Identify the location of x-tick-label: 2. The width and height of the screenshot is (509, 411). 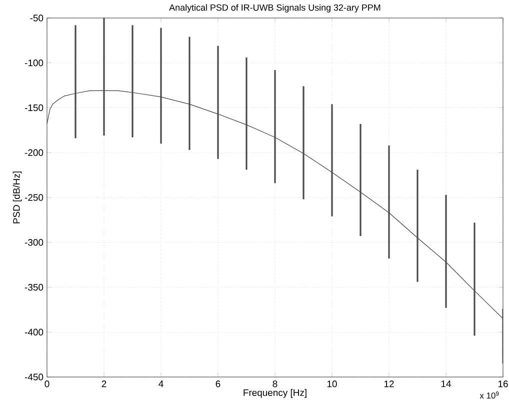
(104, 384).